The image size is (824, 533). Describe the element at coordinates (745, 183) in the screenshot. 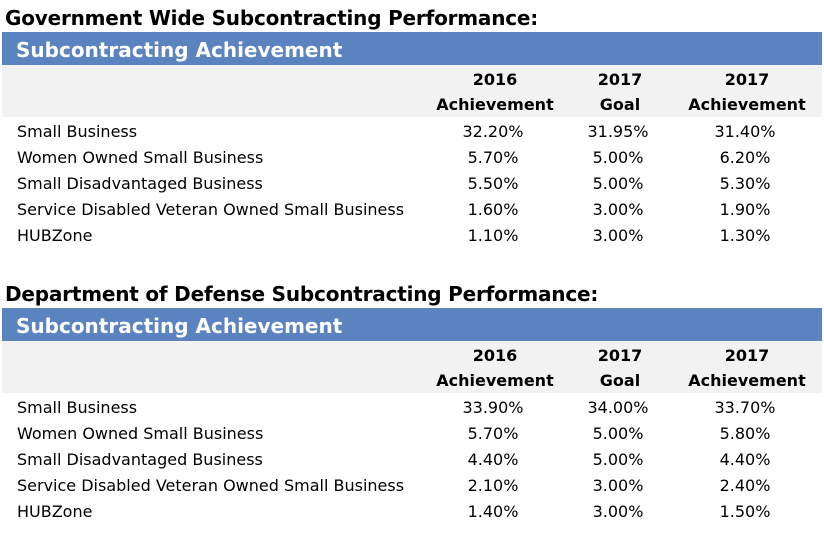

I see `cell-2017-achievement: 5.30%` at that location.